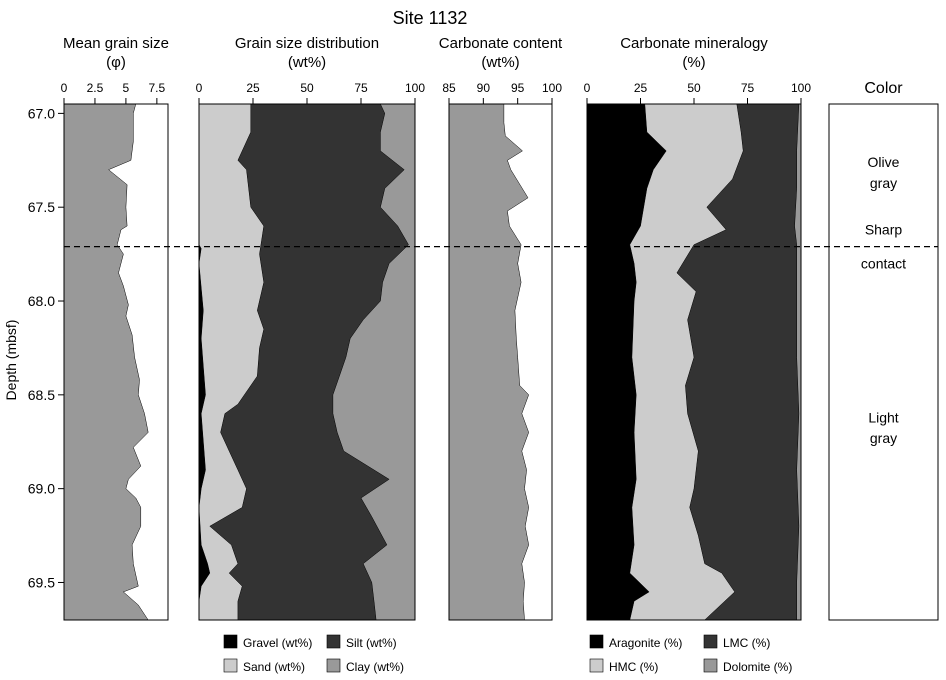 The height and width of the screenshot is (680, 946). Describe the element at coordinates (884, 162) in the screenshot. I see `color-label: Olive` at that location.